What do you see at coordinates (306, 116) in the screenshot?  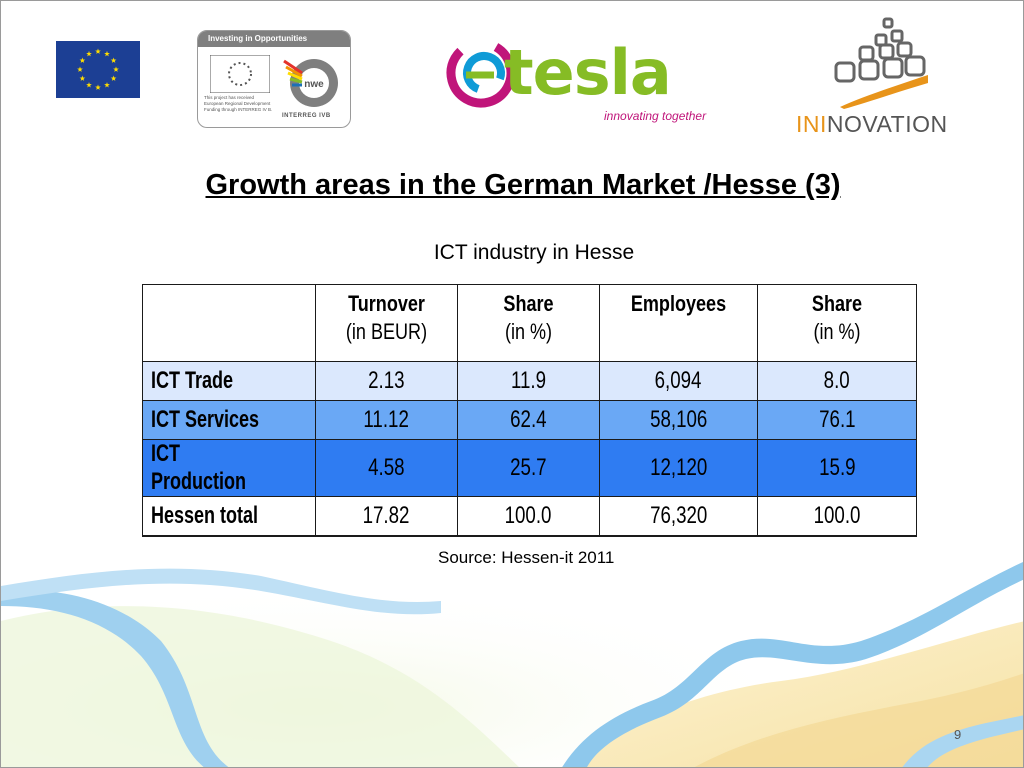 I see `interreg-brand-text: INTERREG IVB` at bounding box center [306, 116].